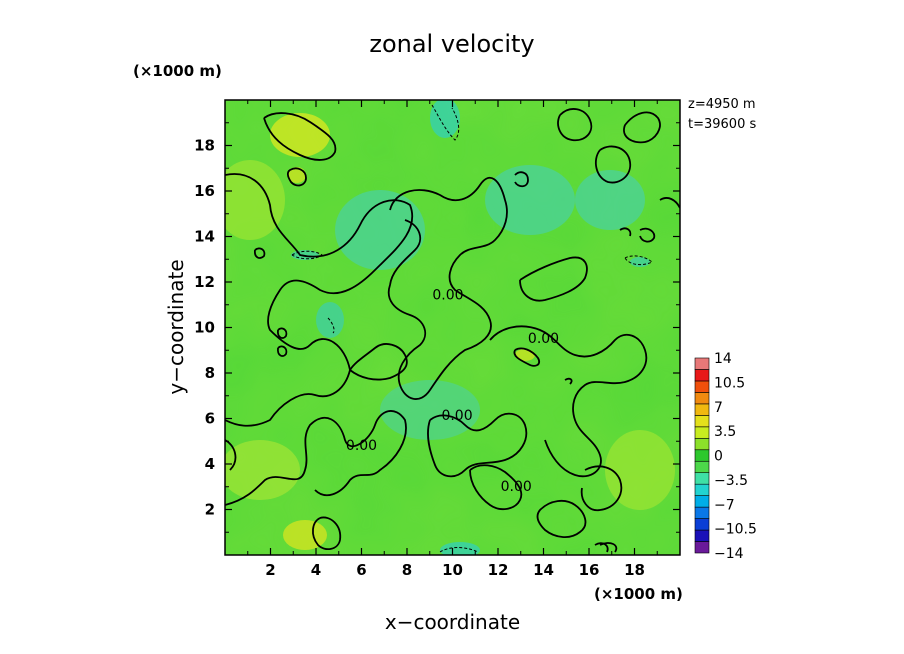 The width and height of the screenshot is (904, 654). I want to click on x-axis-label: x−coordinate, so click(452, 622).